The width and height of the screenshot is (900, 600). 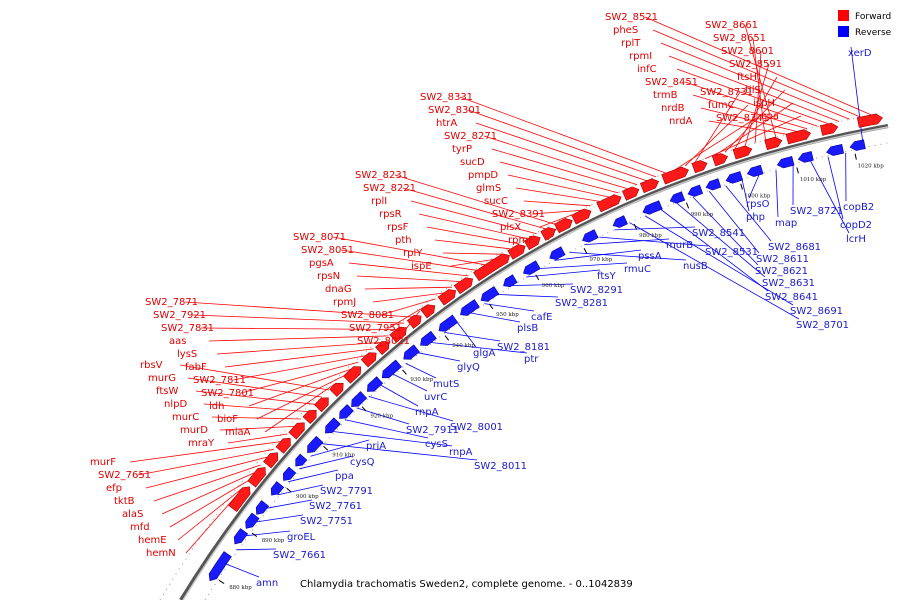 I want to click on forward-gene-label: htrA, so click(x=446, y=123).